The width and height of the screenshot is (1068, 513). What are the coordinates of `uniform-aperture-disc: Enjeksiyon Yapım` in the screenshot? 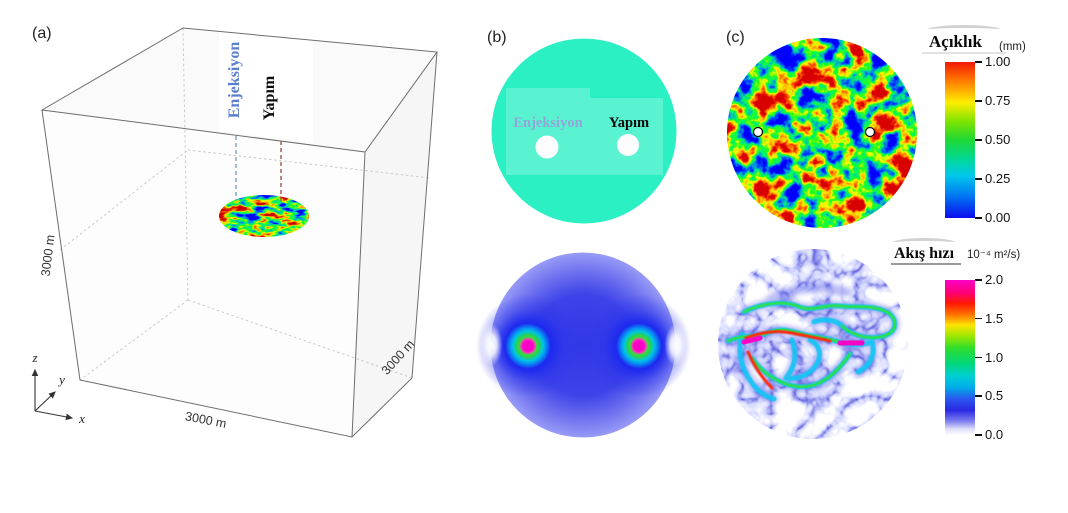 It's located at (584, 131).